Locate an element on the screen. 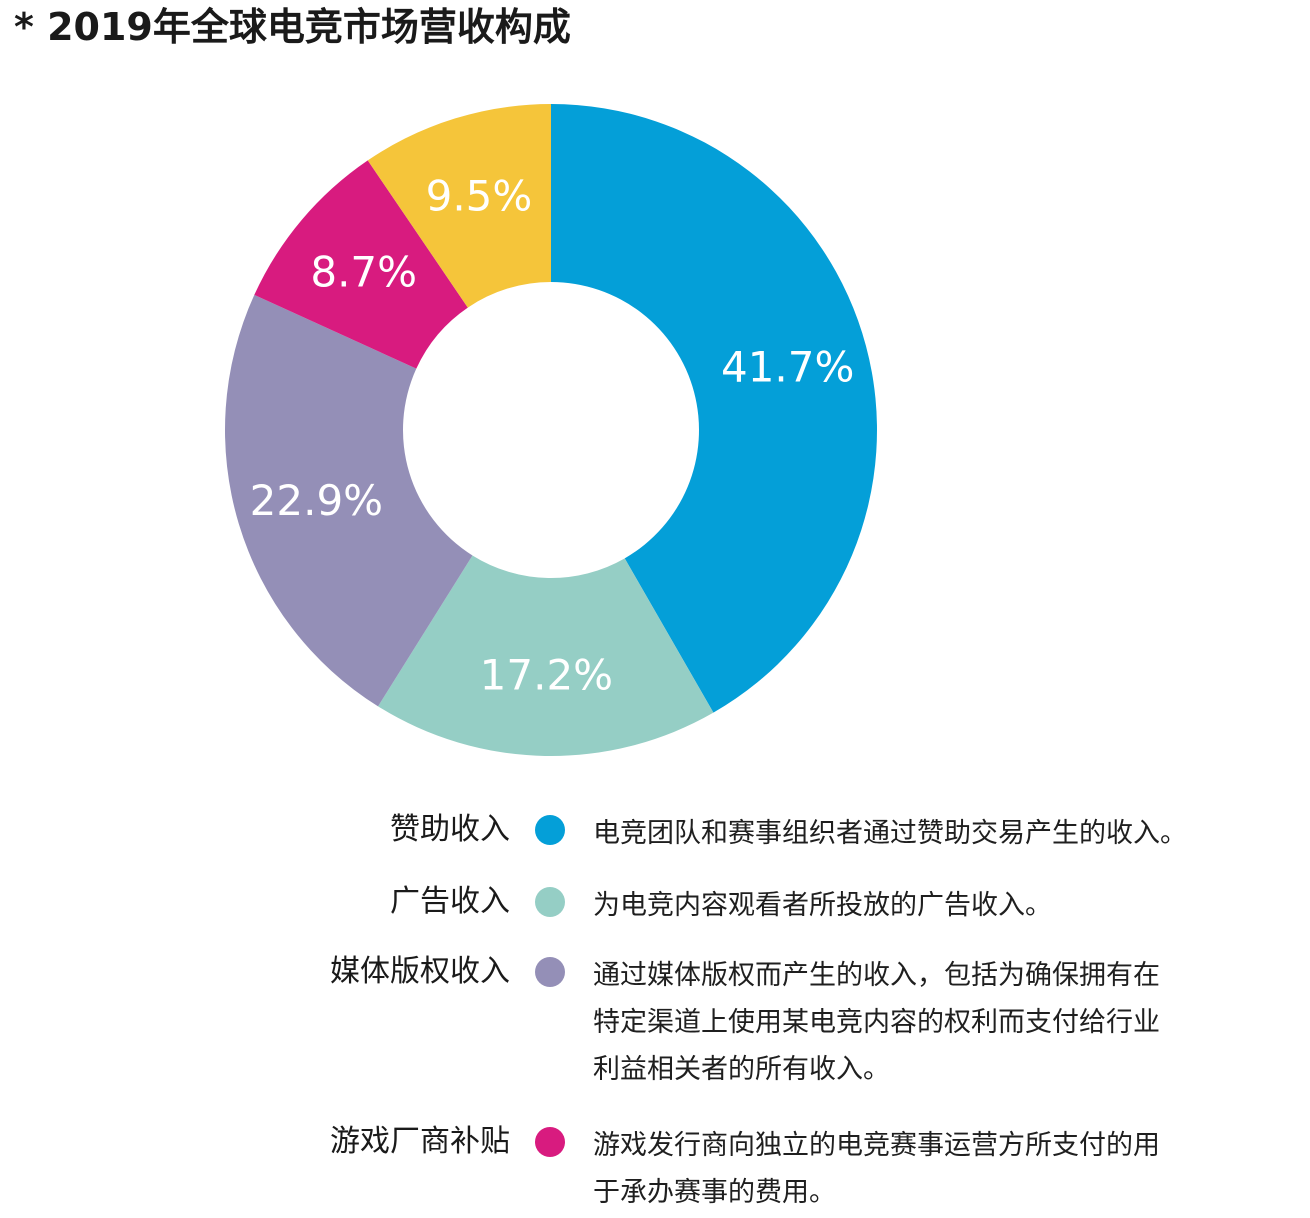 This screenshot has height=1218, width=1310. legend-description-line: 特定渠道上使用某电竞内容的权利而支付给行业 is located at coordinates (876, 1022).